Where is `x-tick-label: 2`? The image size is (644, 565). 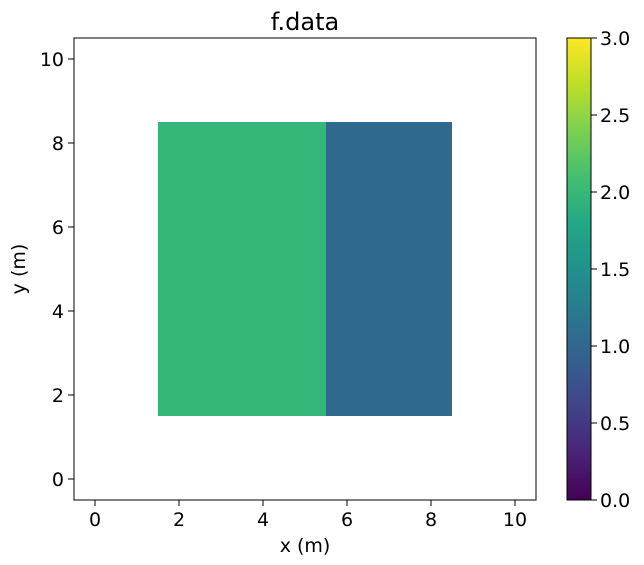 x-tick-label: 2 is located at coordinates (179, 520).